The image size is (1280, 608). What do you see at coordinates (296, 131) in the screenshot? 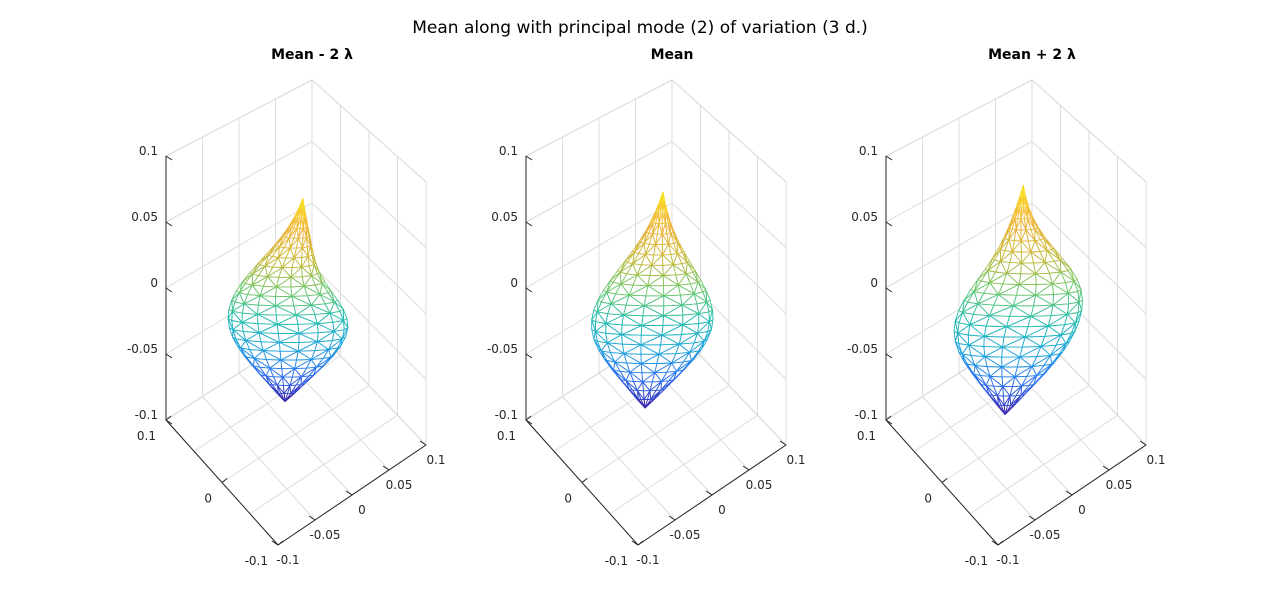
I see `z-grid-line` at bounding box center [296, 131].